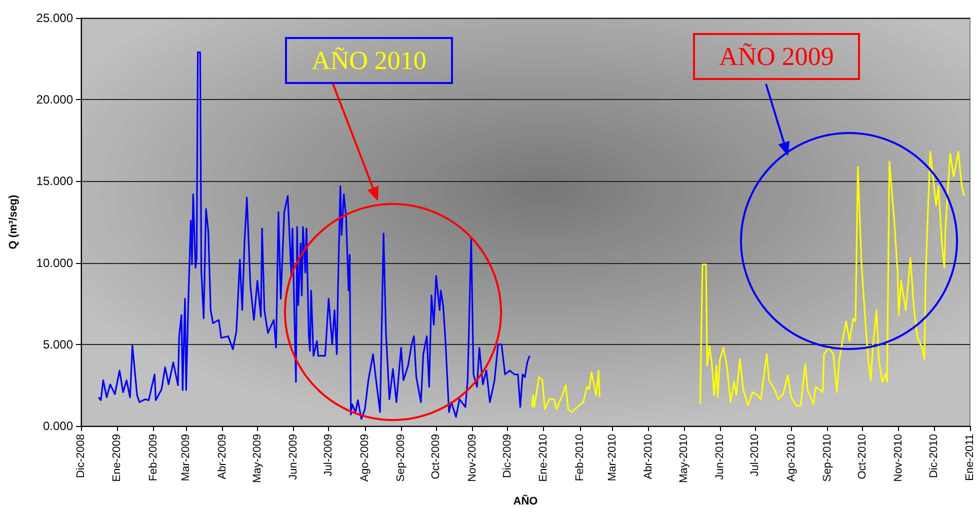 This screenshot has width=979, height=512. What do you see at coordinates (862, 457) in the screenshot?
I see `x-tick-label: Oct-2010` at bounding box center [862, 457].